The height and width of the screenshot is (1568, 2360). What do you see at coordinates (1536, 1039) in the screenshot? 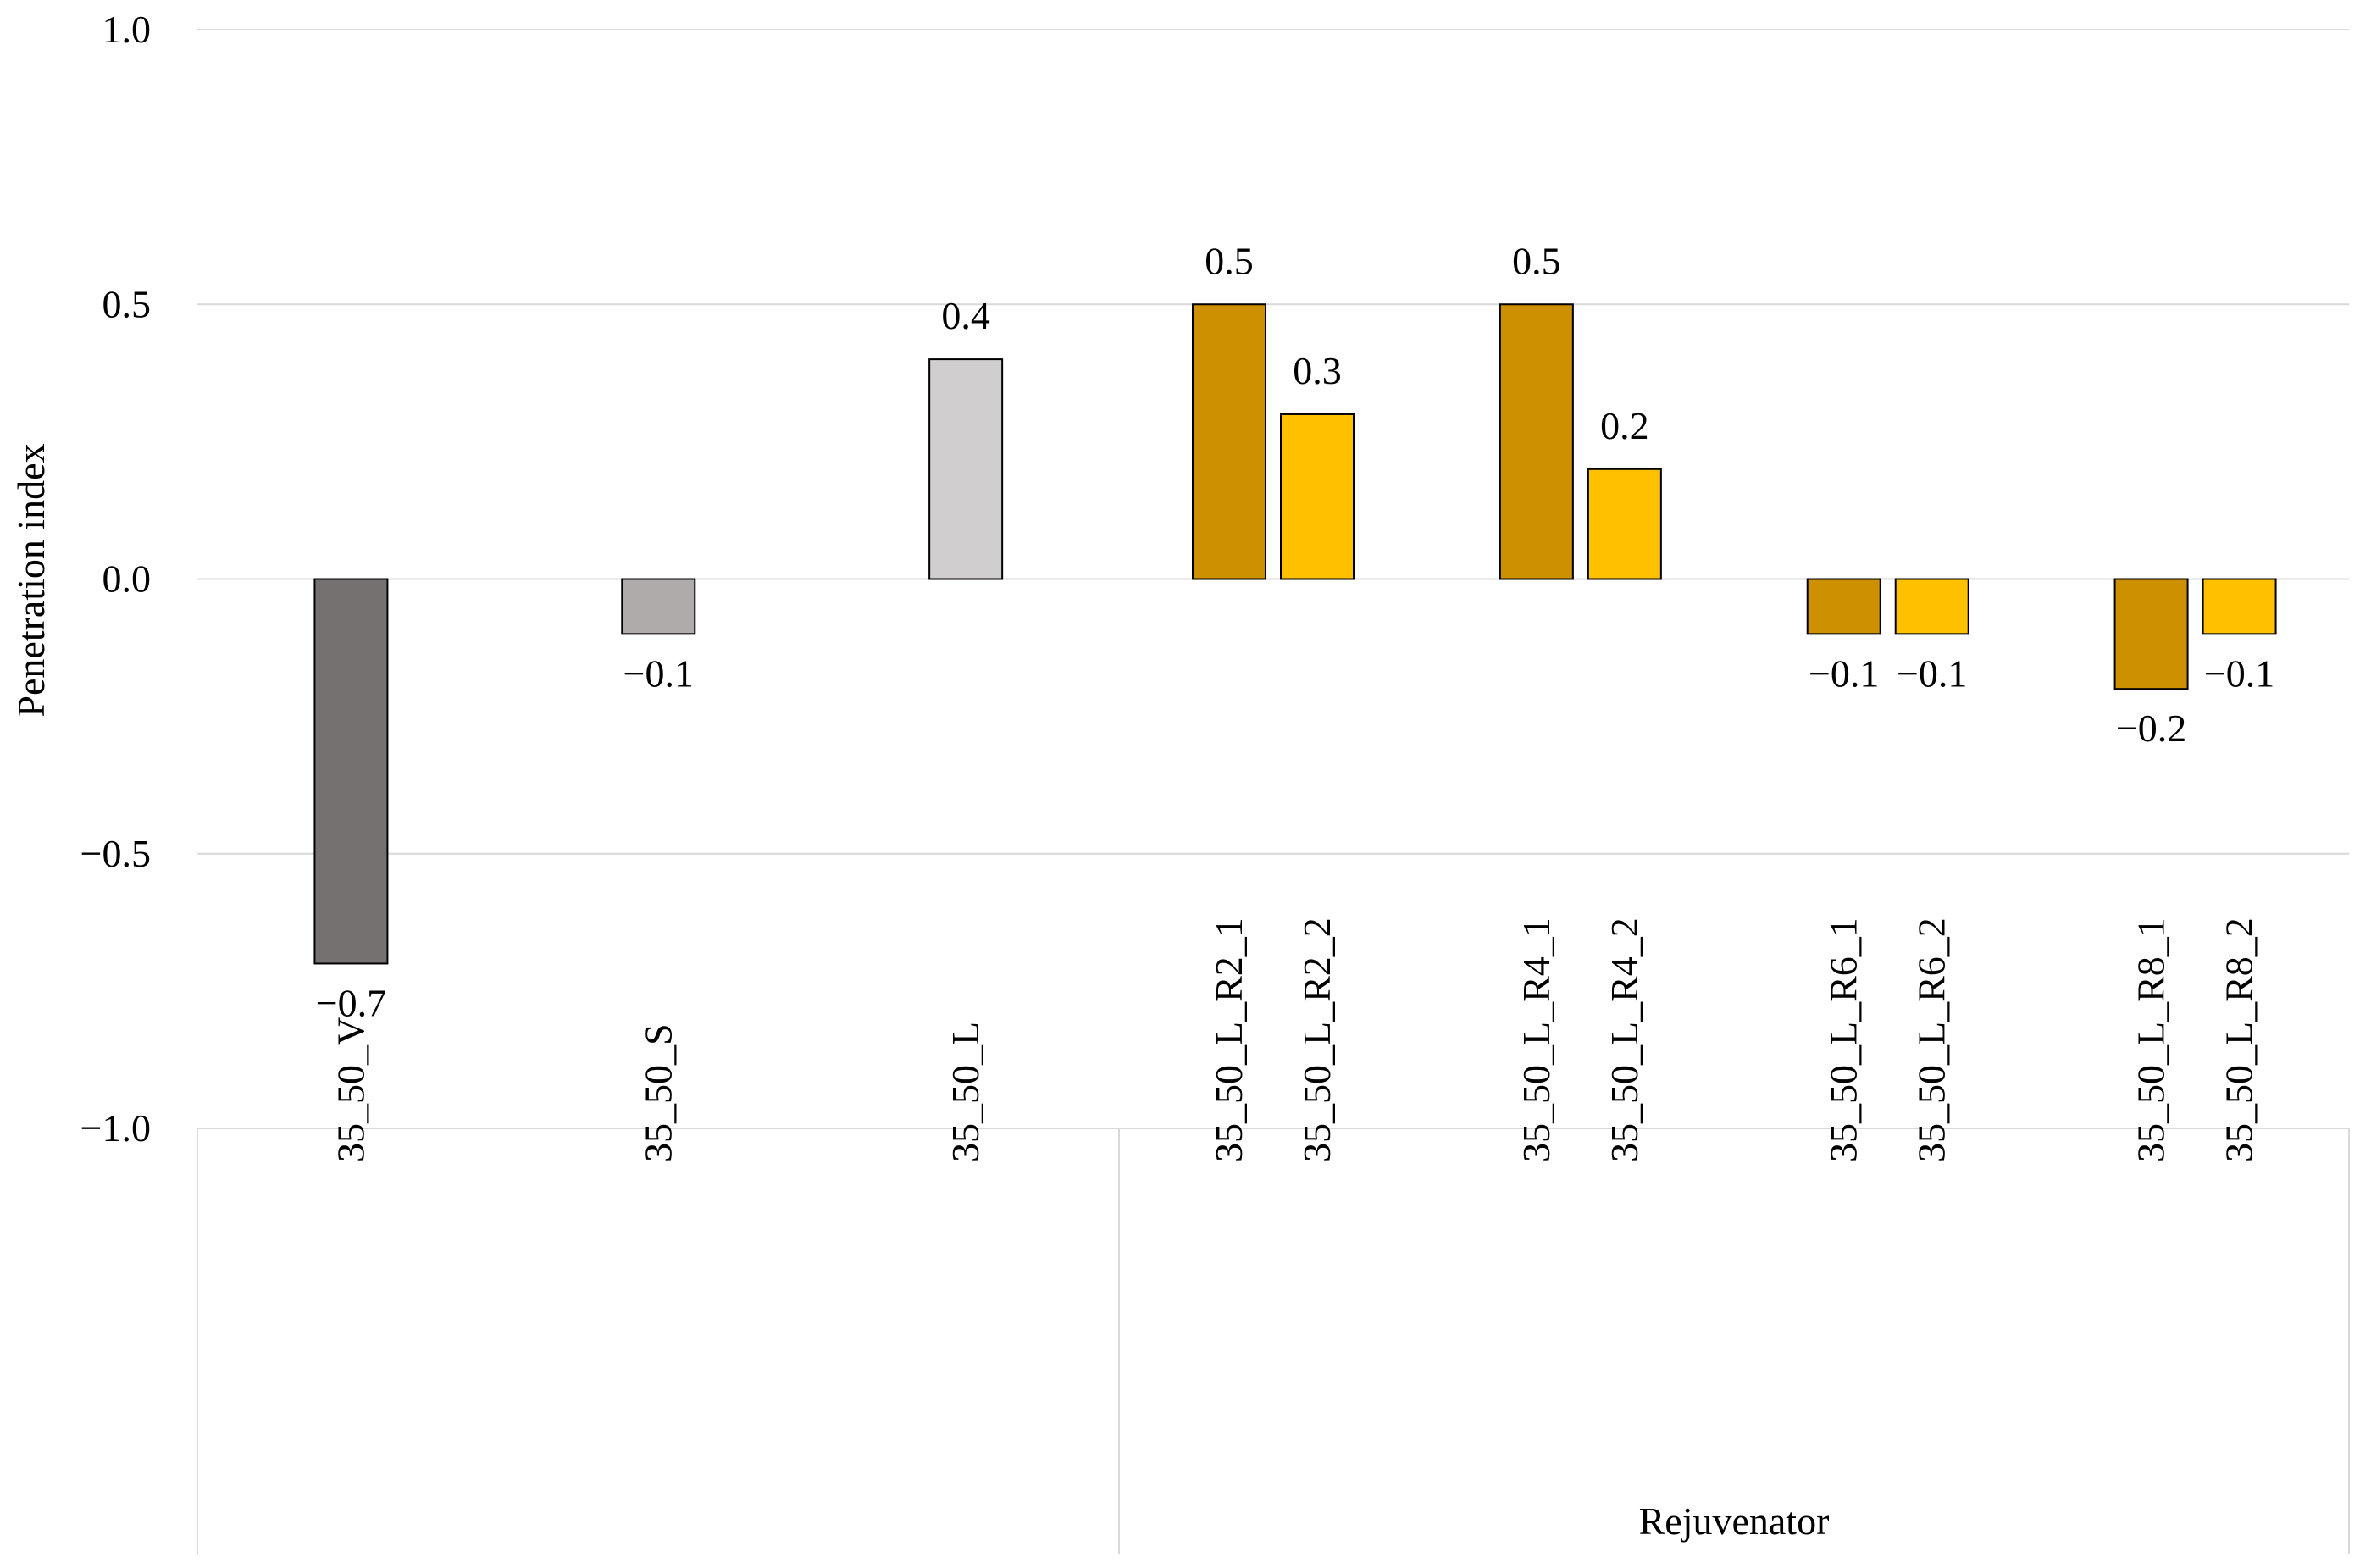
I see `category-label-35_50_L_R4_1: 35_50_L_R4_1` at bounding box center [1536, 1039].